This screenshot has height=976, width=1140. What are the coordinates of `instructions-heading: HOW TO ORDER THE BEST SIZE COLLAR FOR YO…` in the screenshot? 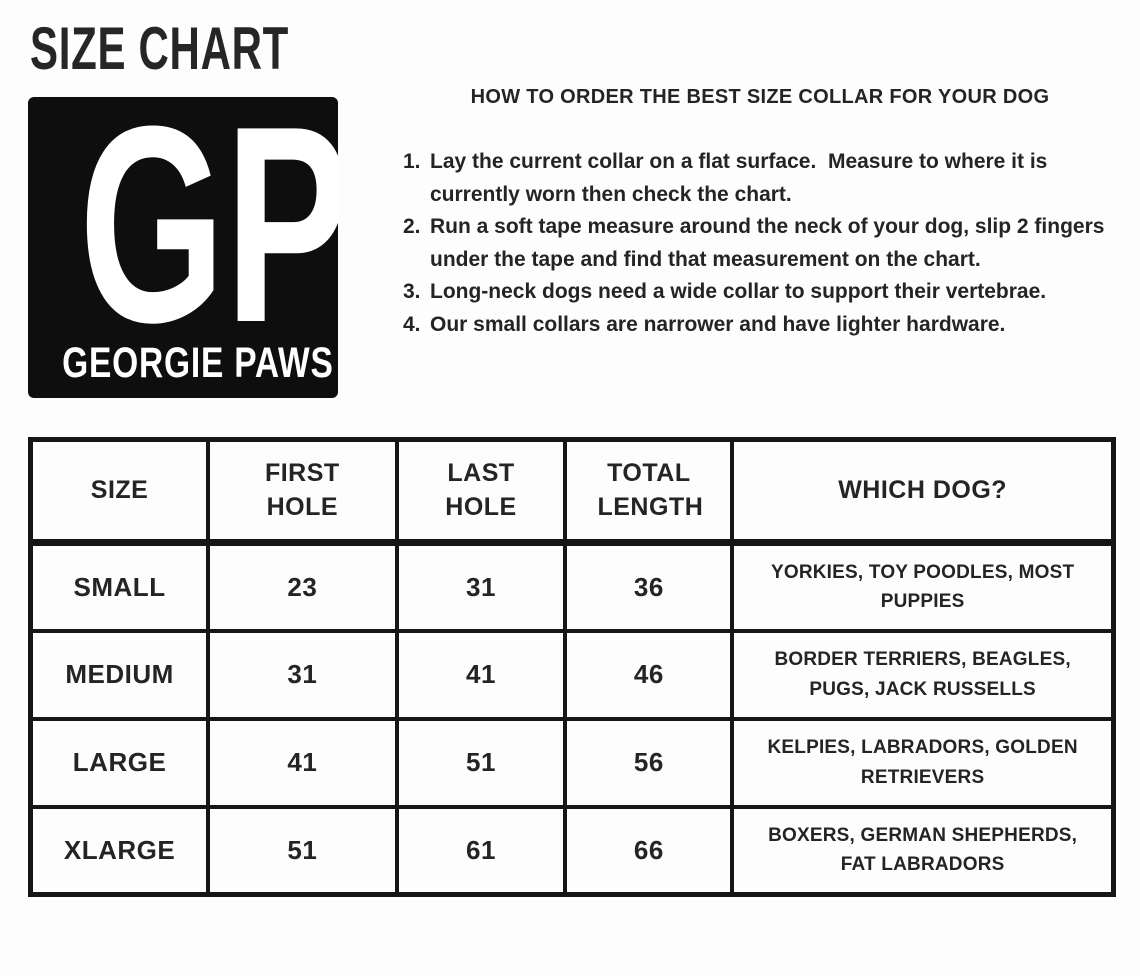 It's located at (760, 97).